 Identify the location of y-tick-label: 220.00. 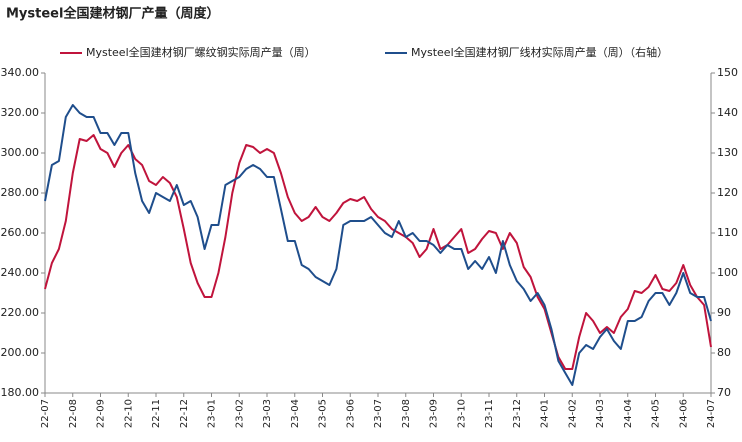
(20, 312).